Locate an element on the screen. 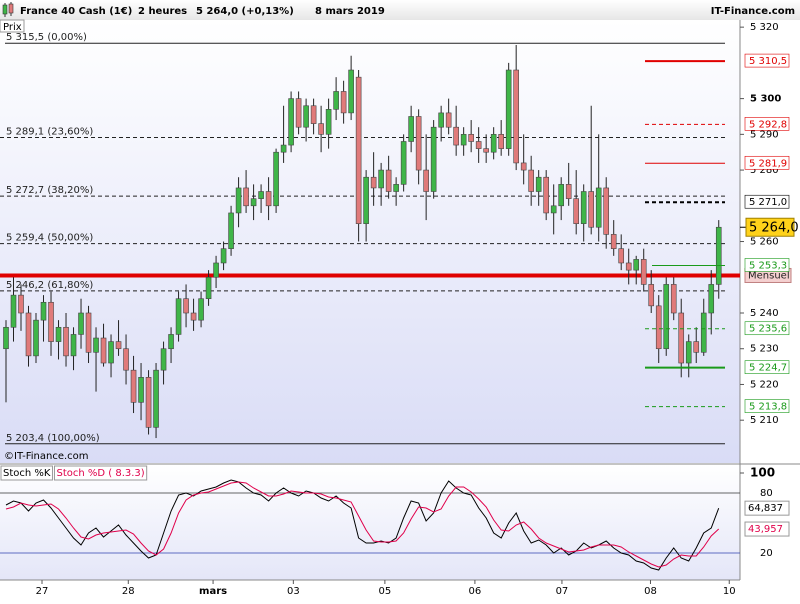 Image resolution: width=800 pixels, height=604 pixels. level-label: 5 253,3 is located at coordinates (768, 265).